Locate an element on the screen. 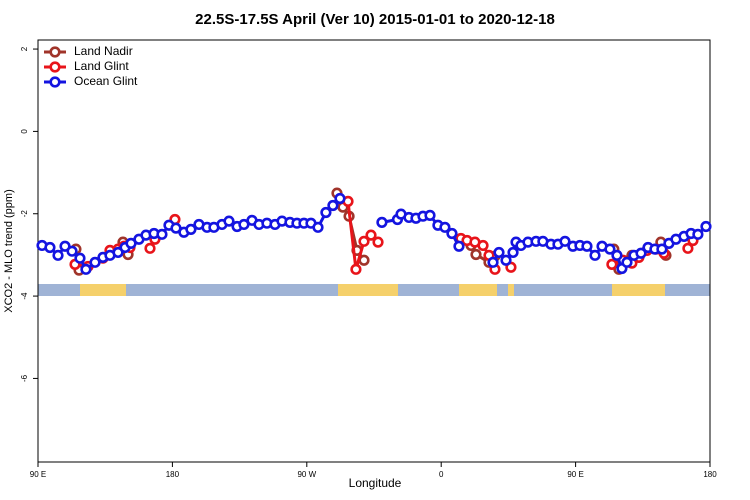  y-tick-label: 0 is located at coordinates (24, 131).